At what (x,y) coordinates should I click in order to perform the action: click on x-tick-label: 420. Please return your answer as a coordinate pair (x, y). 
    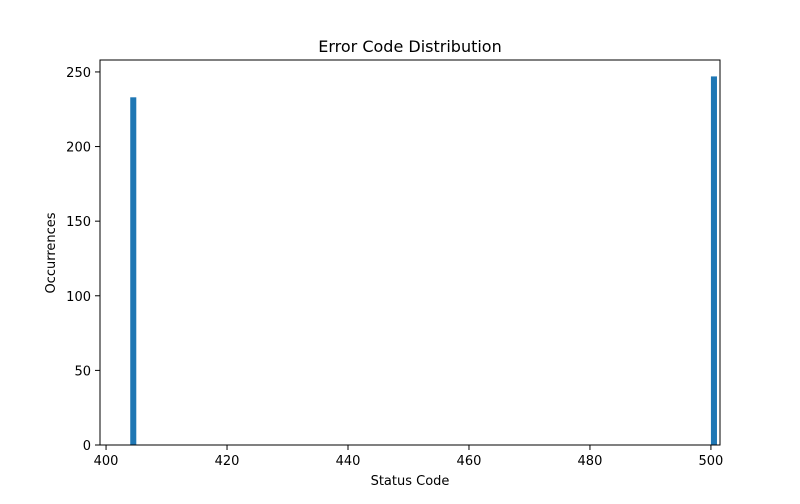
    Looking at the image, I should click on (227, 461).